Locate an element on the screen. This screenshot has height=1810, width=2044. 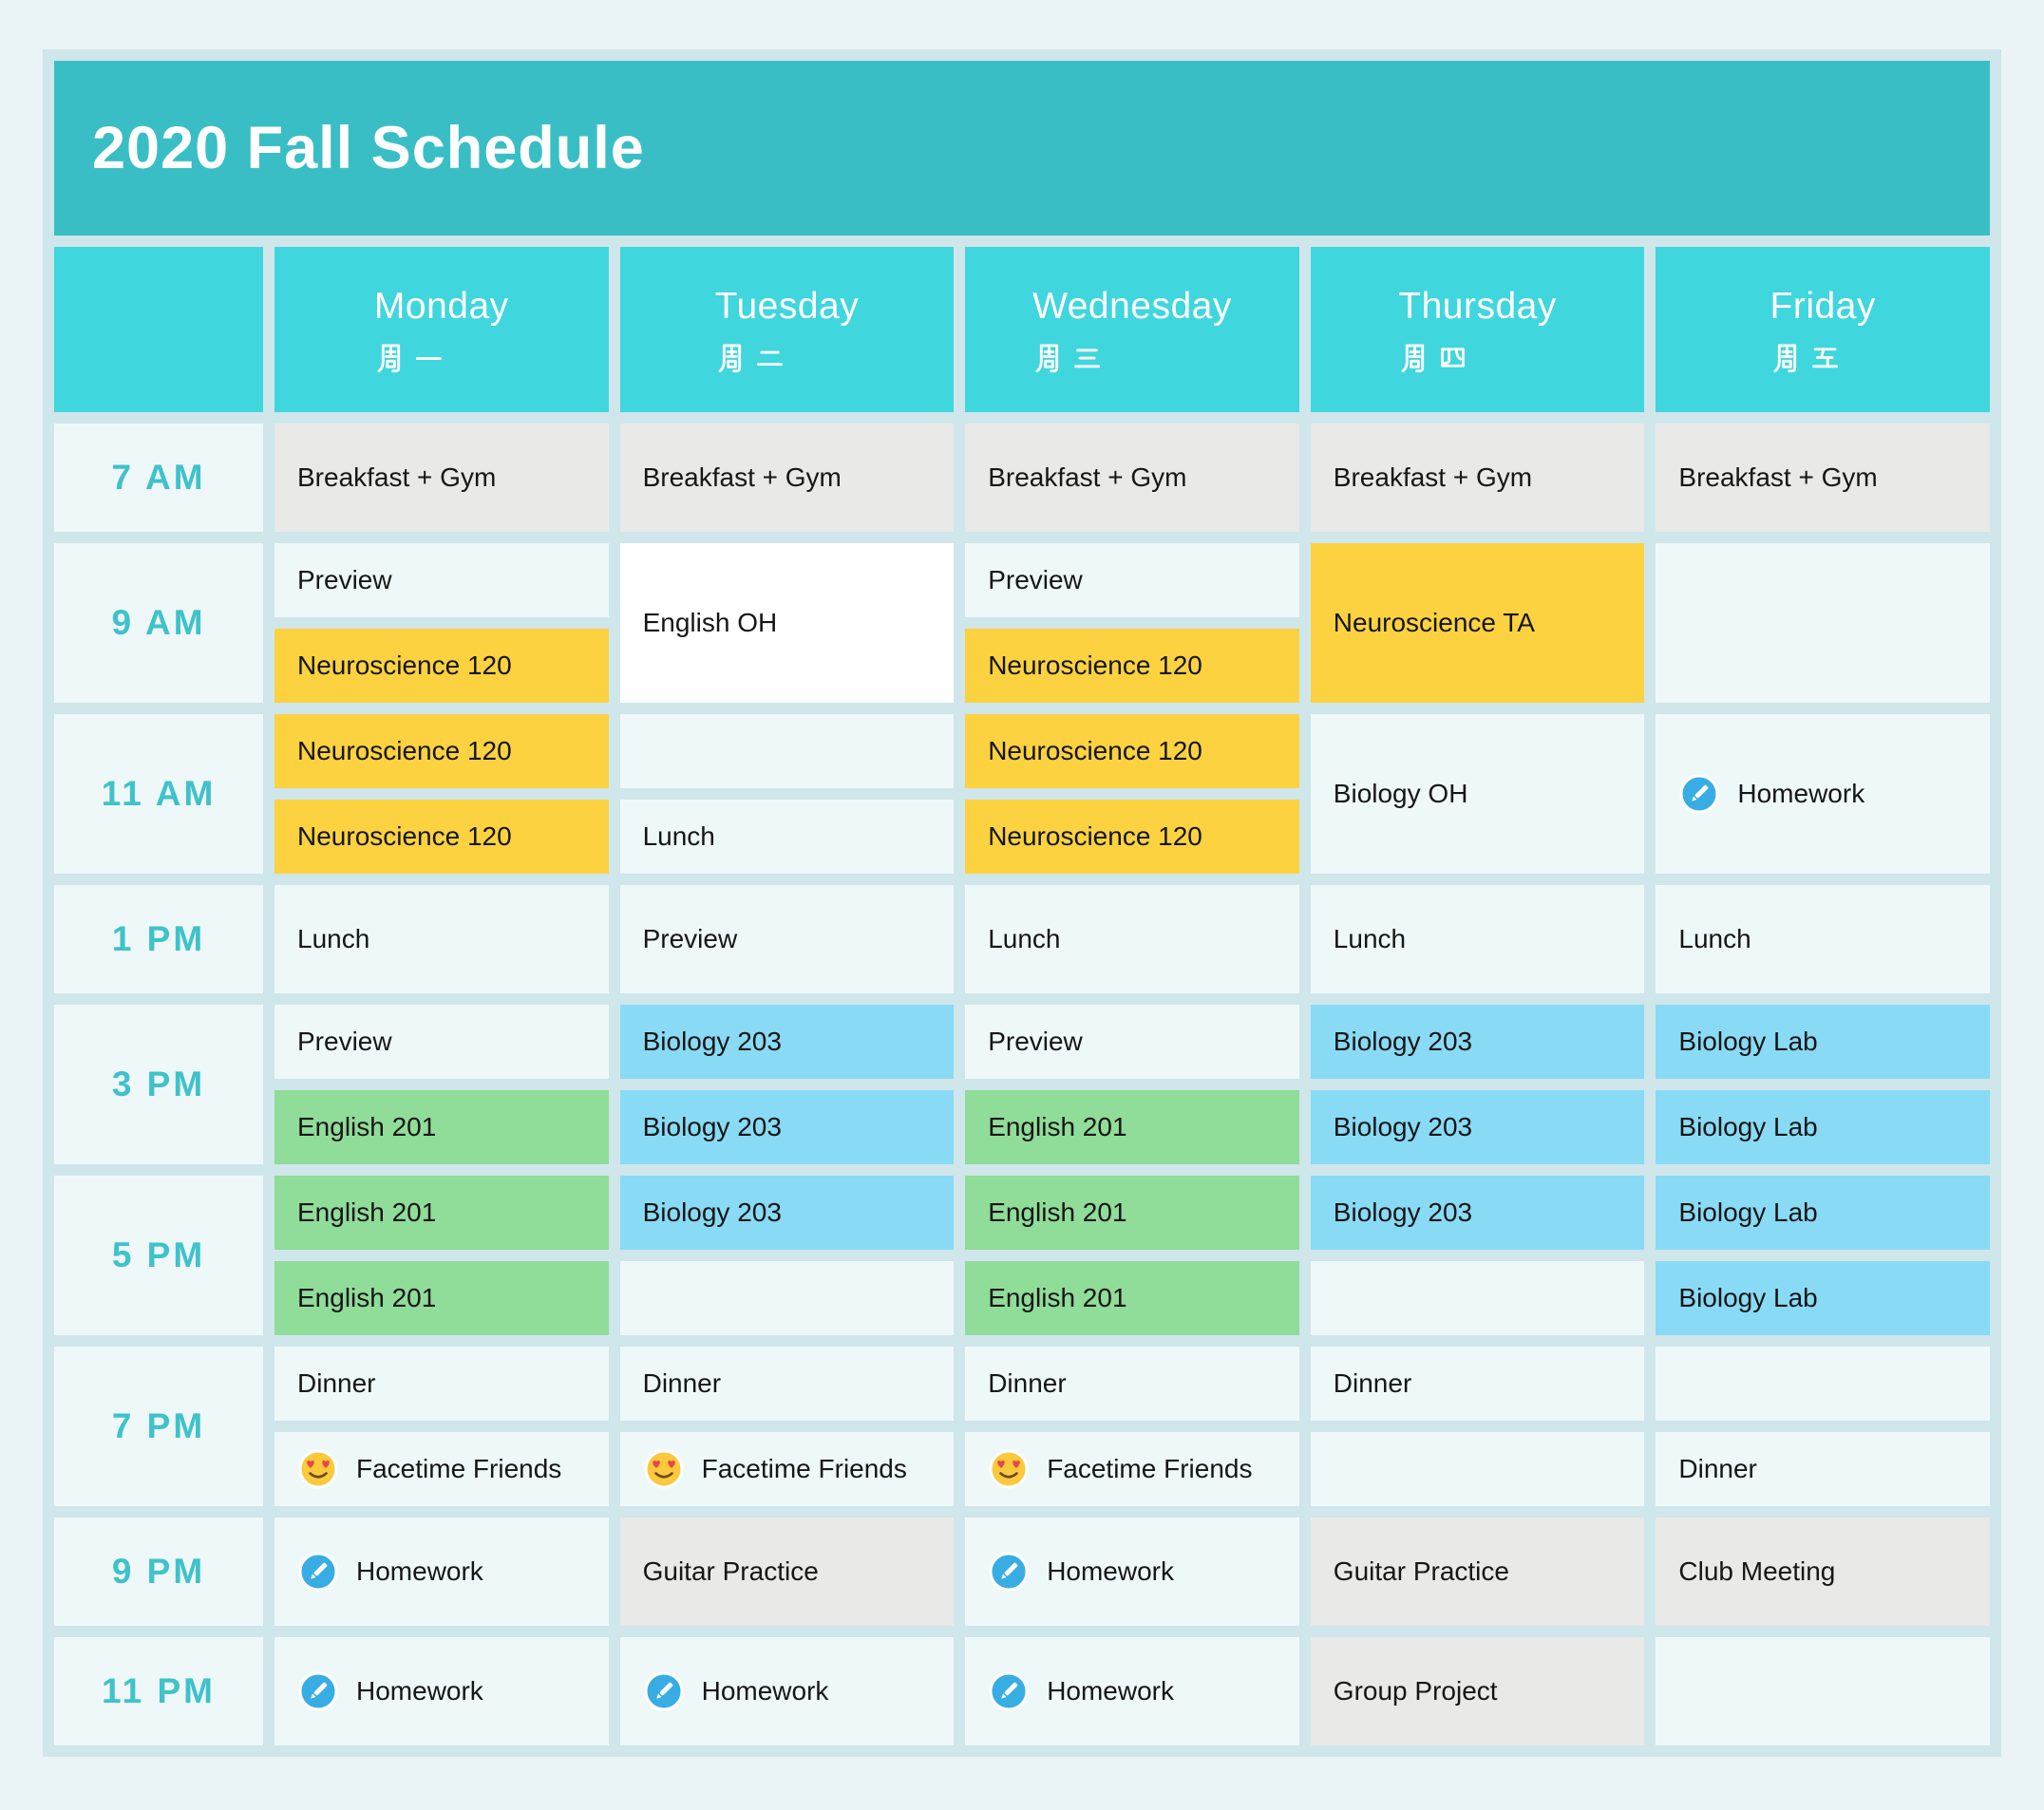
time-label-9-pm: 9 PM is located at coordinates (158, 1572).